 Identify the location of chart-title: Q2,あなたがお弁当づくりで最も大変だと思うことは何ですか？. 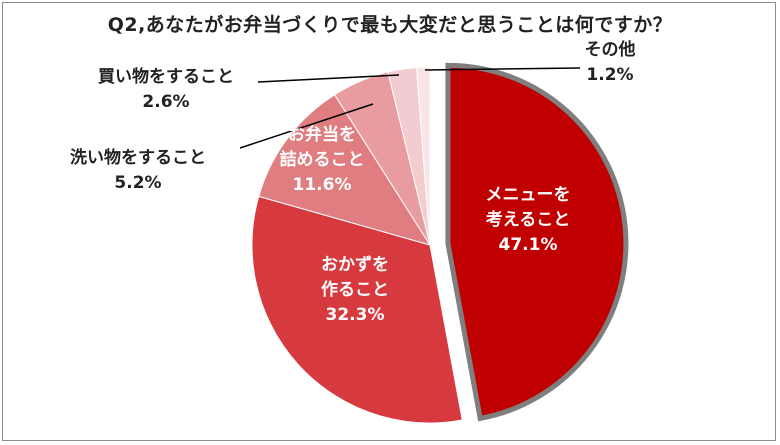
(390, 25).